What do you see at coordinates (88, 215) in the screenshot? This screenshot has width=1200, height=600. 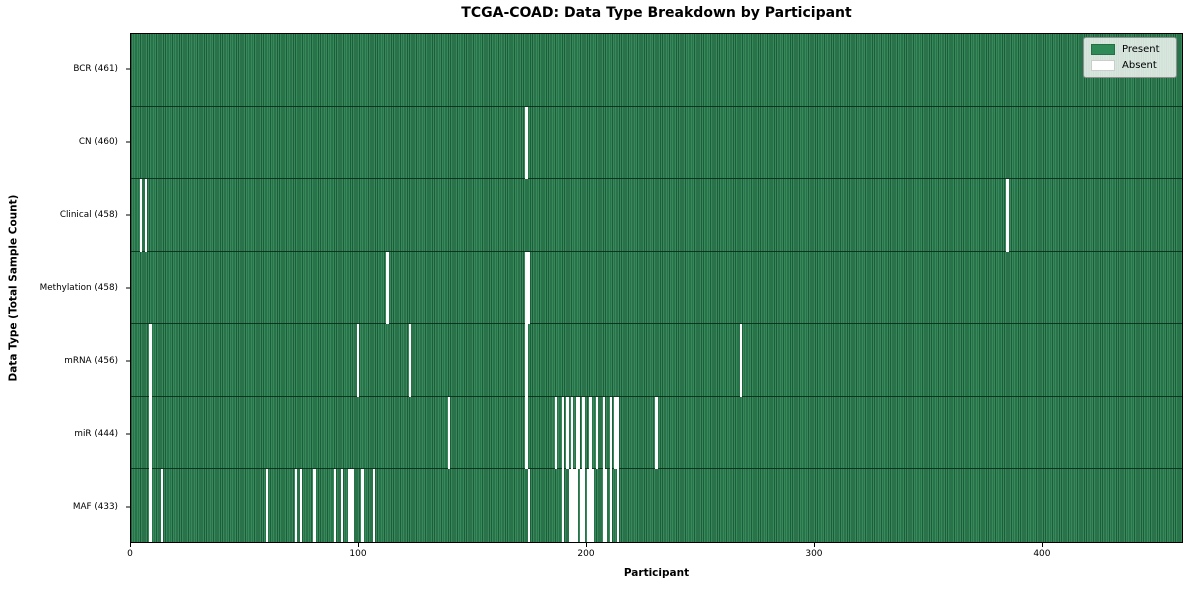 I see `y-tick-label: Clinical (458)` at bounding box center [88, 215].